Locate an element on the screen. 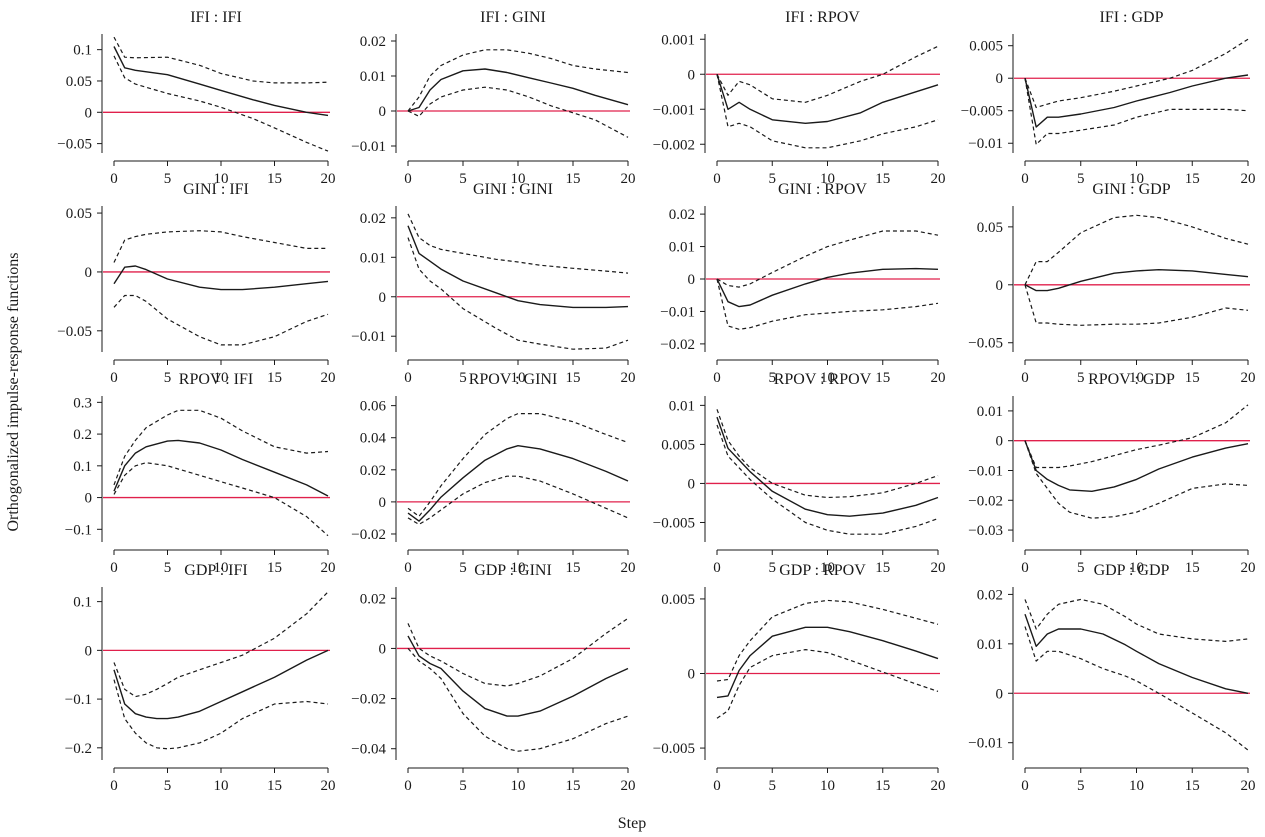 This screenshot has width=1265, height=837. y-tick-label: 0.04 is located at coordinates (373, 439).